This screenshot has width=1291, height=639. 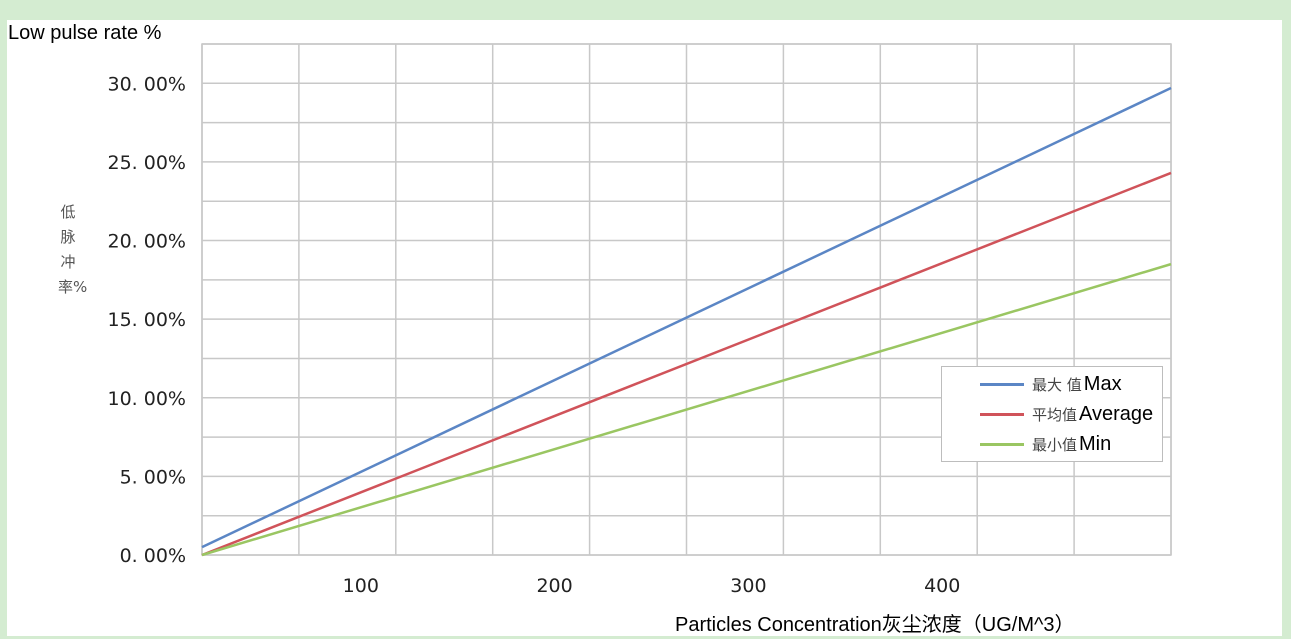 I want to click on legend-swatch-max, so click(x=1002, y=384).